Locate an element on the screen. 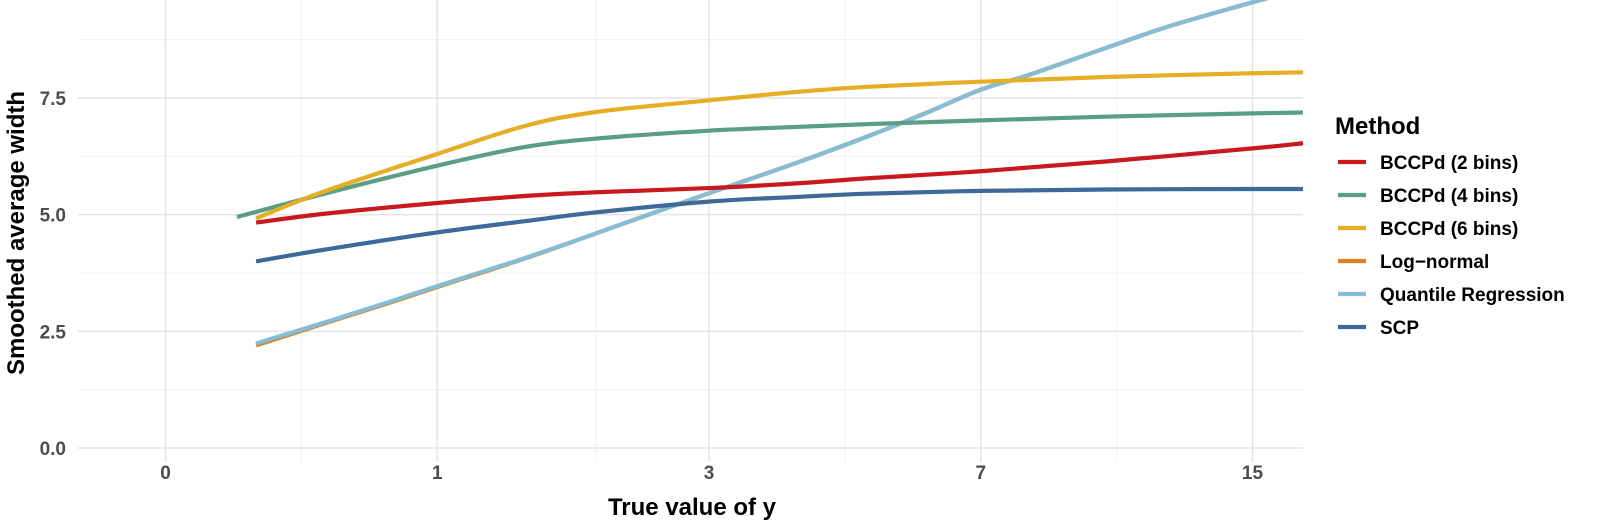  x-tick-label: 15 is located at coordinates (1253, 473).